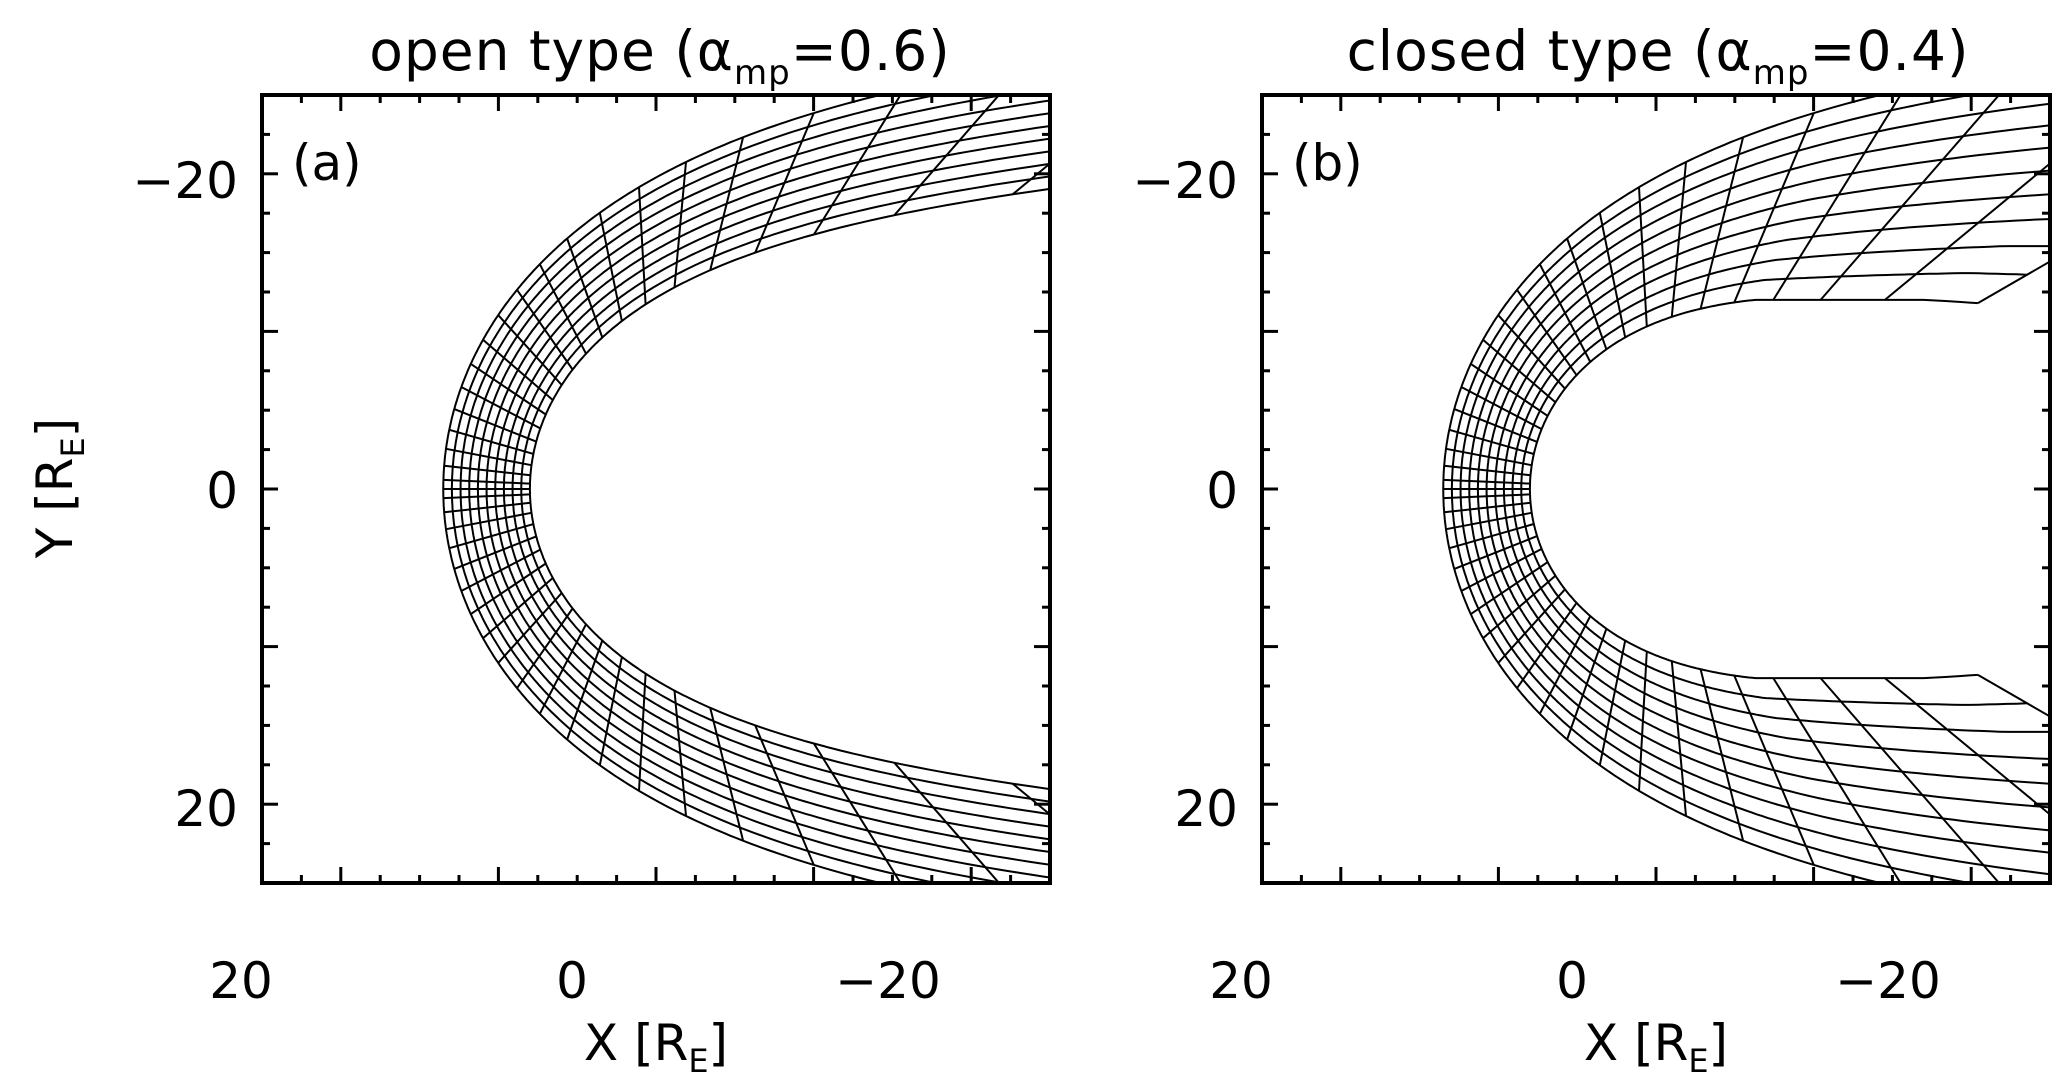 This screenshot has height=1077, width=2067. I want to click on panel-b-label: (b), so click(1327, 163).